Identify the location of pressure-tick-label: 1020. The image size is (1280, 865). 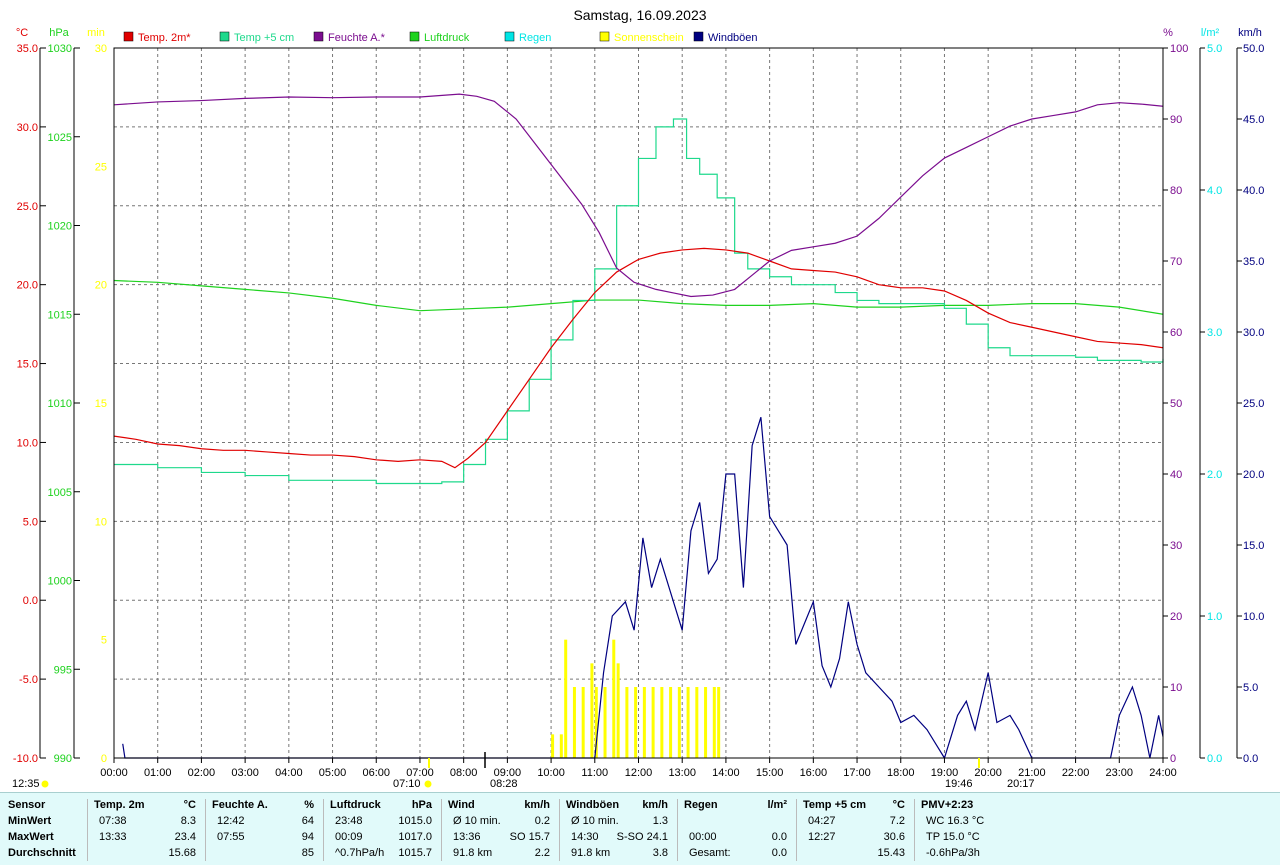
(60, 227).